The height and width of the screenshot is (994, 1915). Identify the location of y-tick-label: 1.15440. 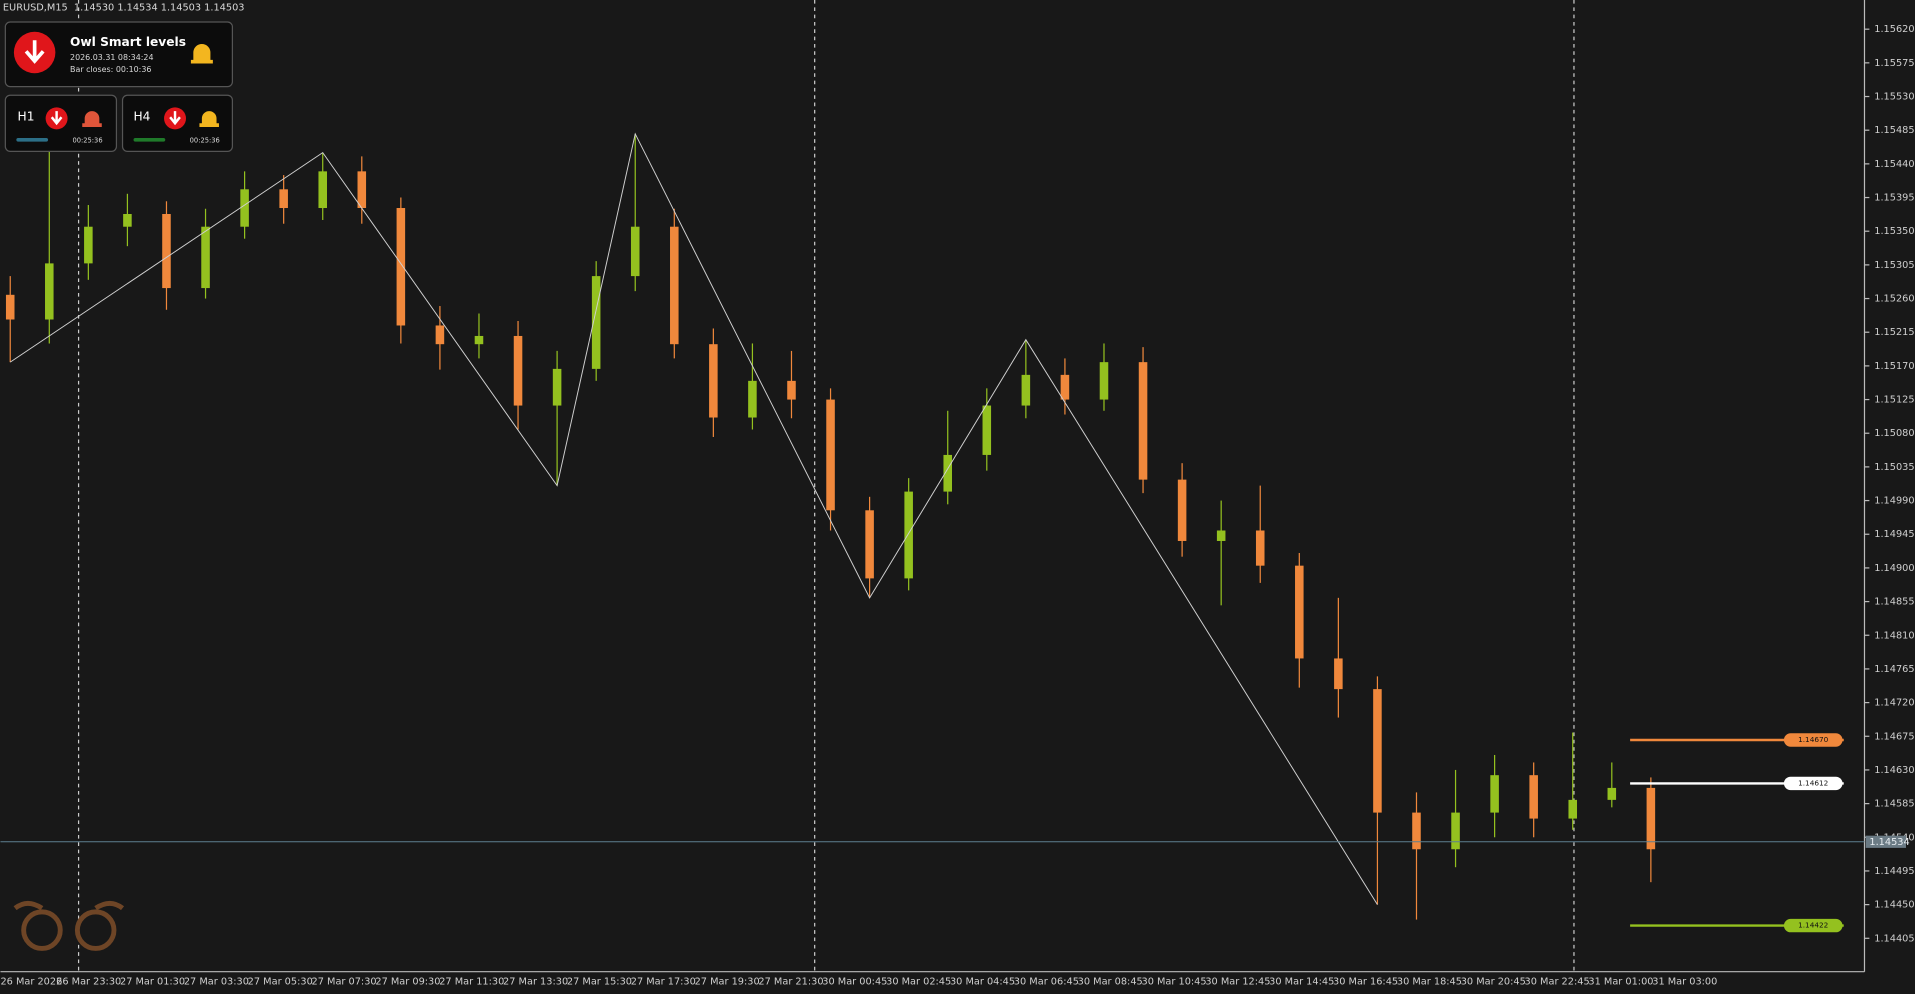
(1894, 164).